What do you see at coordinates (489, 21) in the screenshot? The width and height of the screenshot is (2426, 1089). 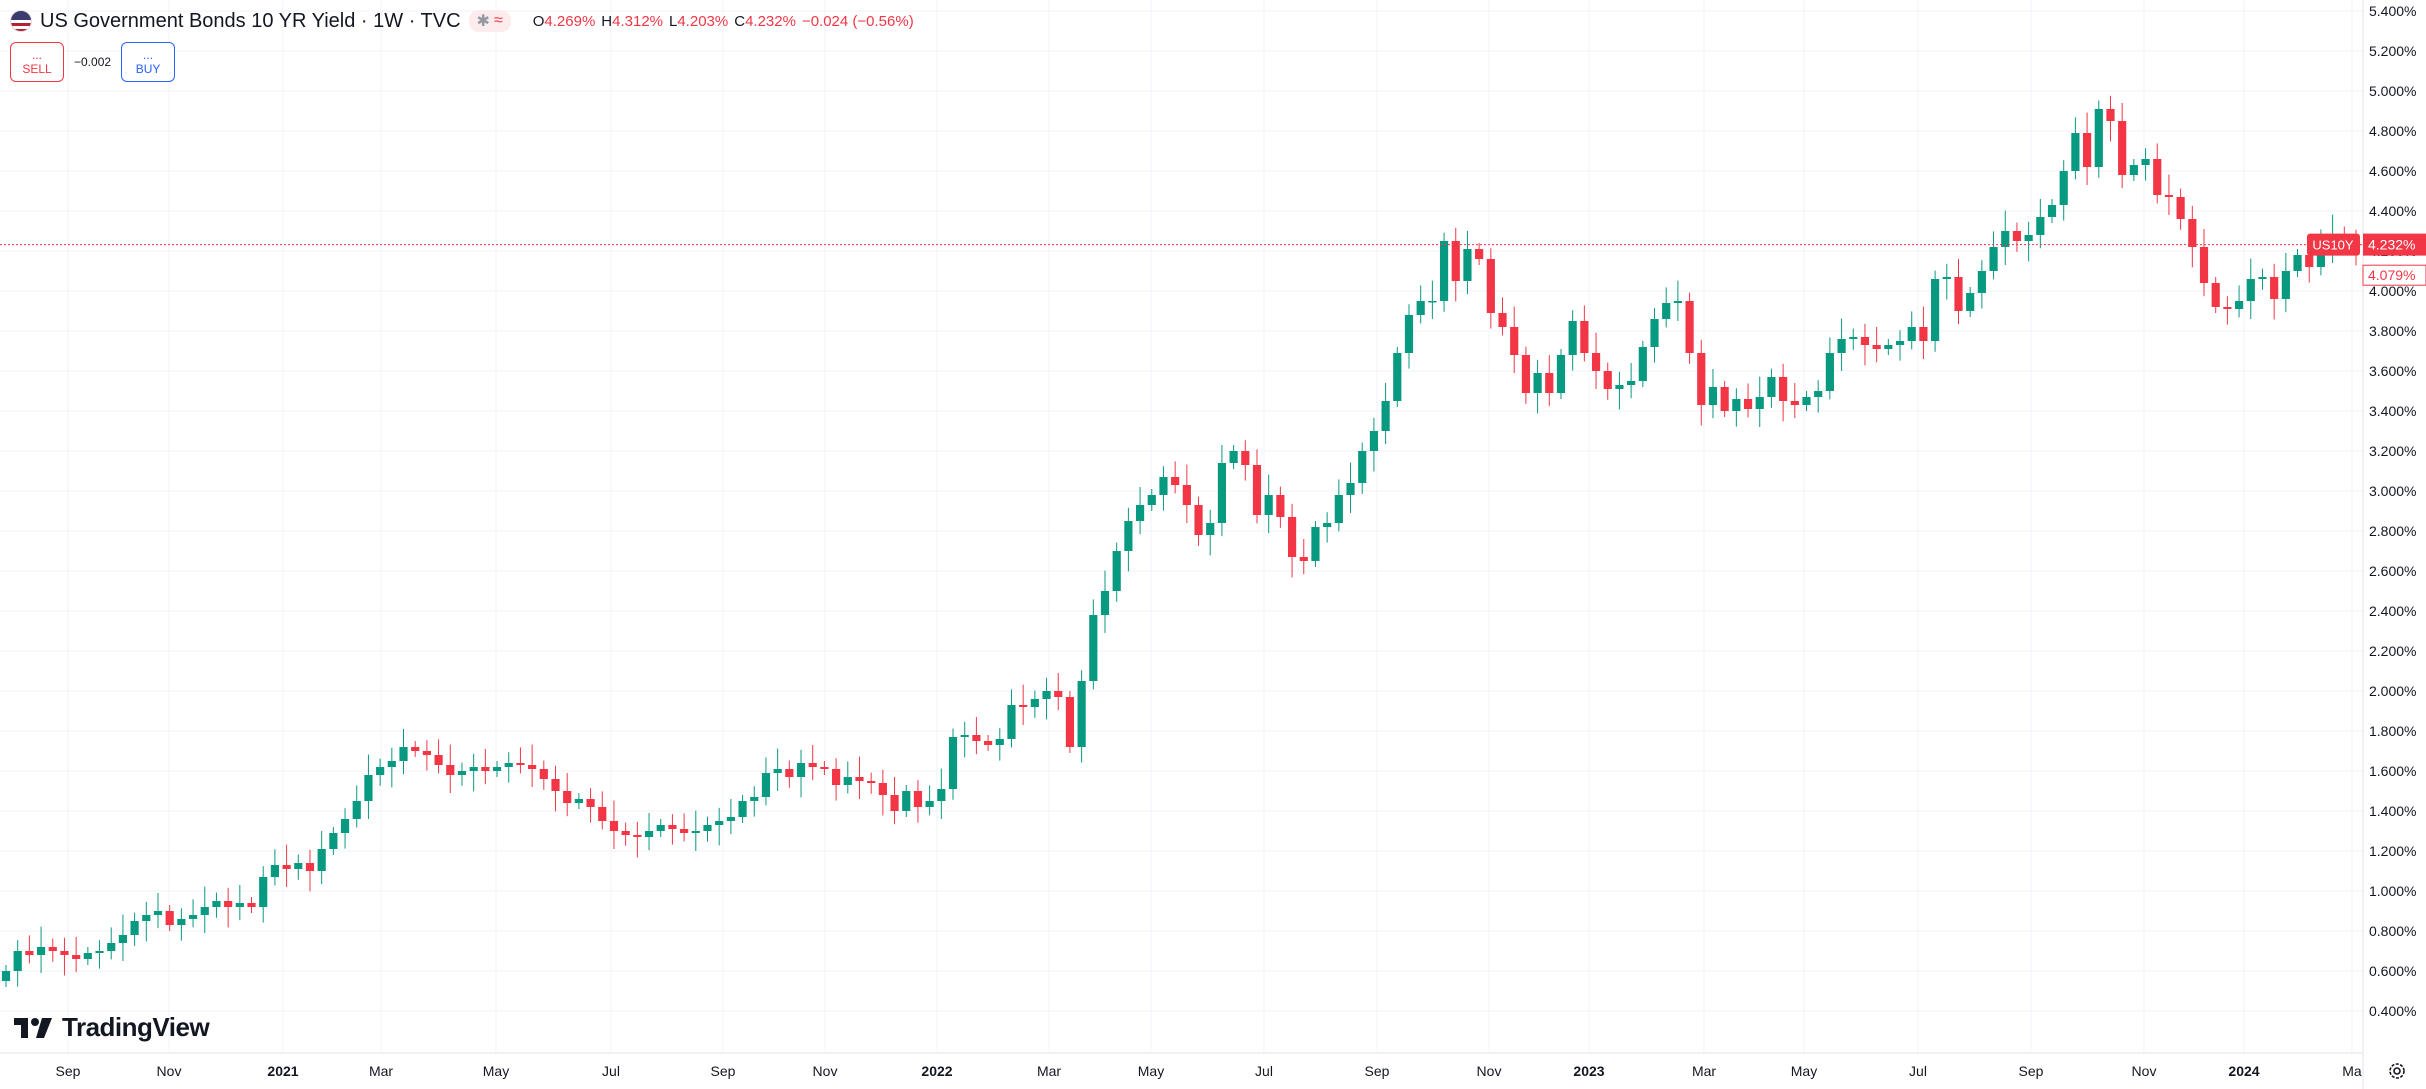 I see `market-status-pill: ✱ ≈` at bounding box center [489, 21].